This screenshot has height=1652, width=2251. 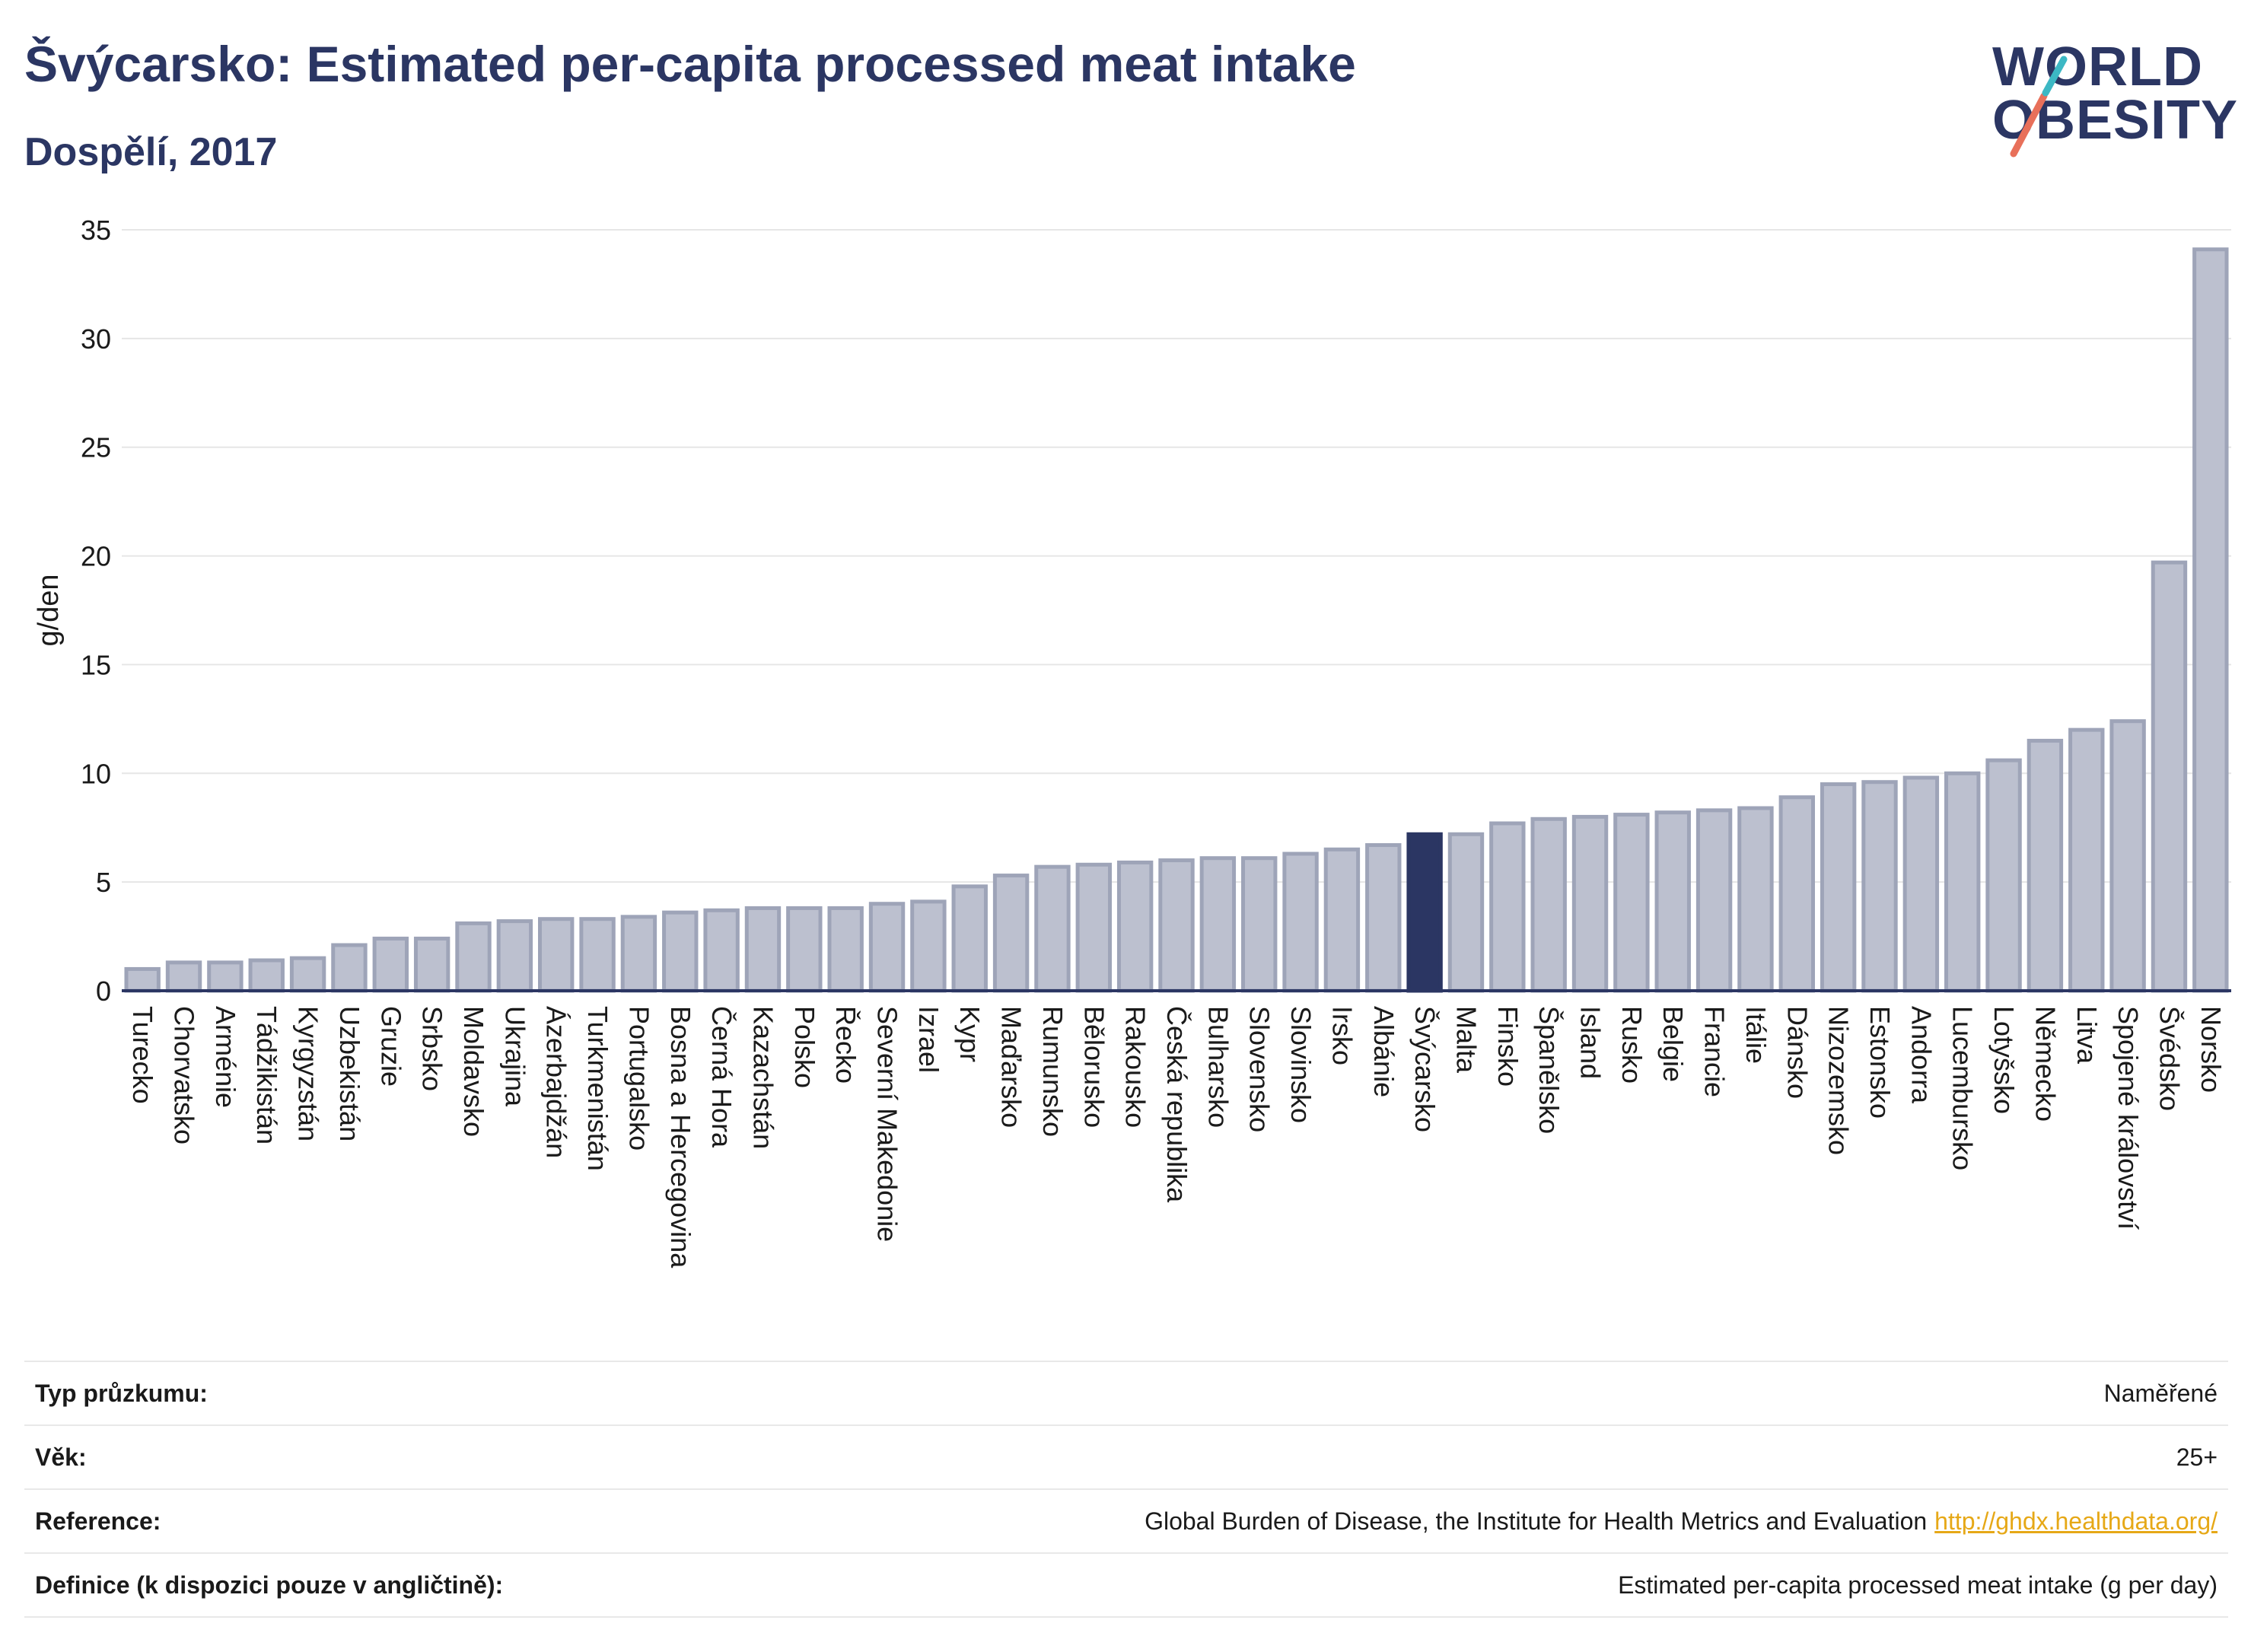 I want to click on chart-subtitle: Dospělí, 2017, so click(x=151, y=152).